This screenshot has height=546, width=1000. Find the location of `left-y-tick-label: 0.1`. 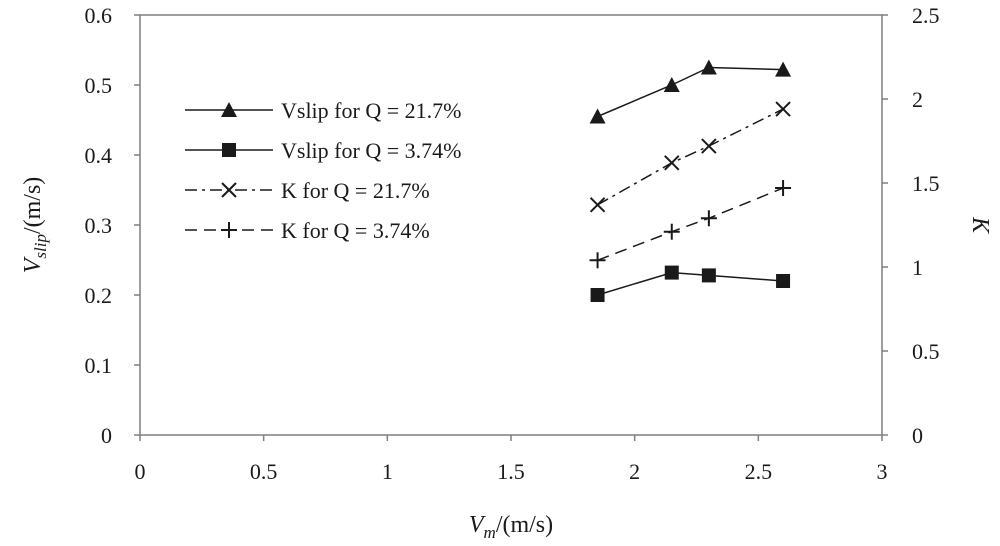

left-y-tick-label: 0.1 is located at coordinates (99, 365).